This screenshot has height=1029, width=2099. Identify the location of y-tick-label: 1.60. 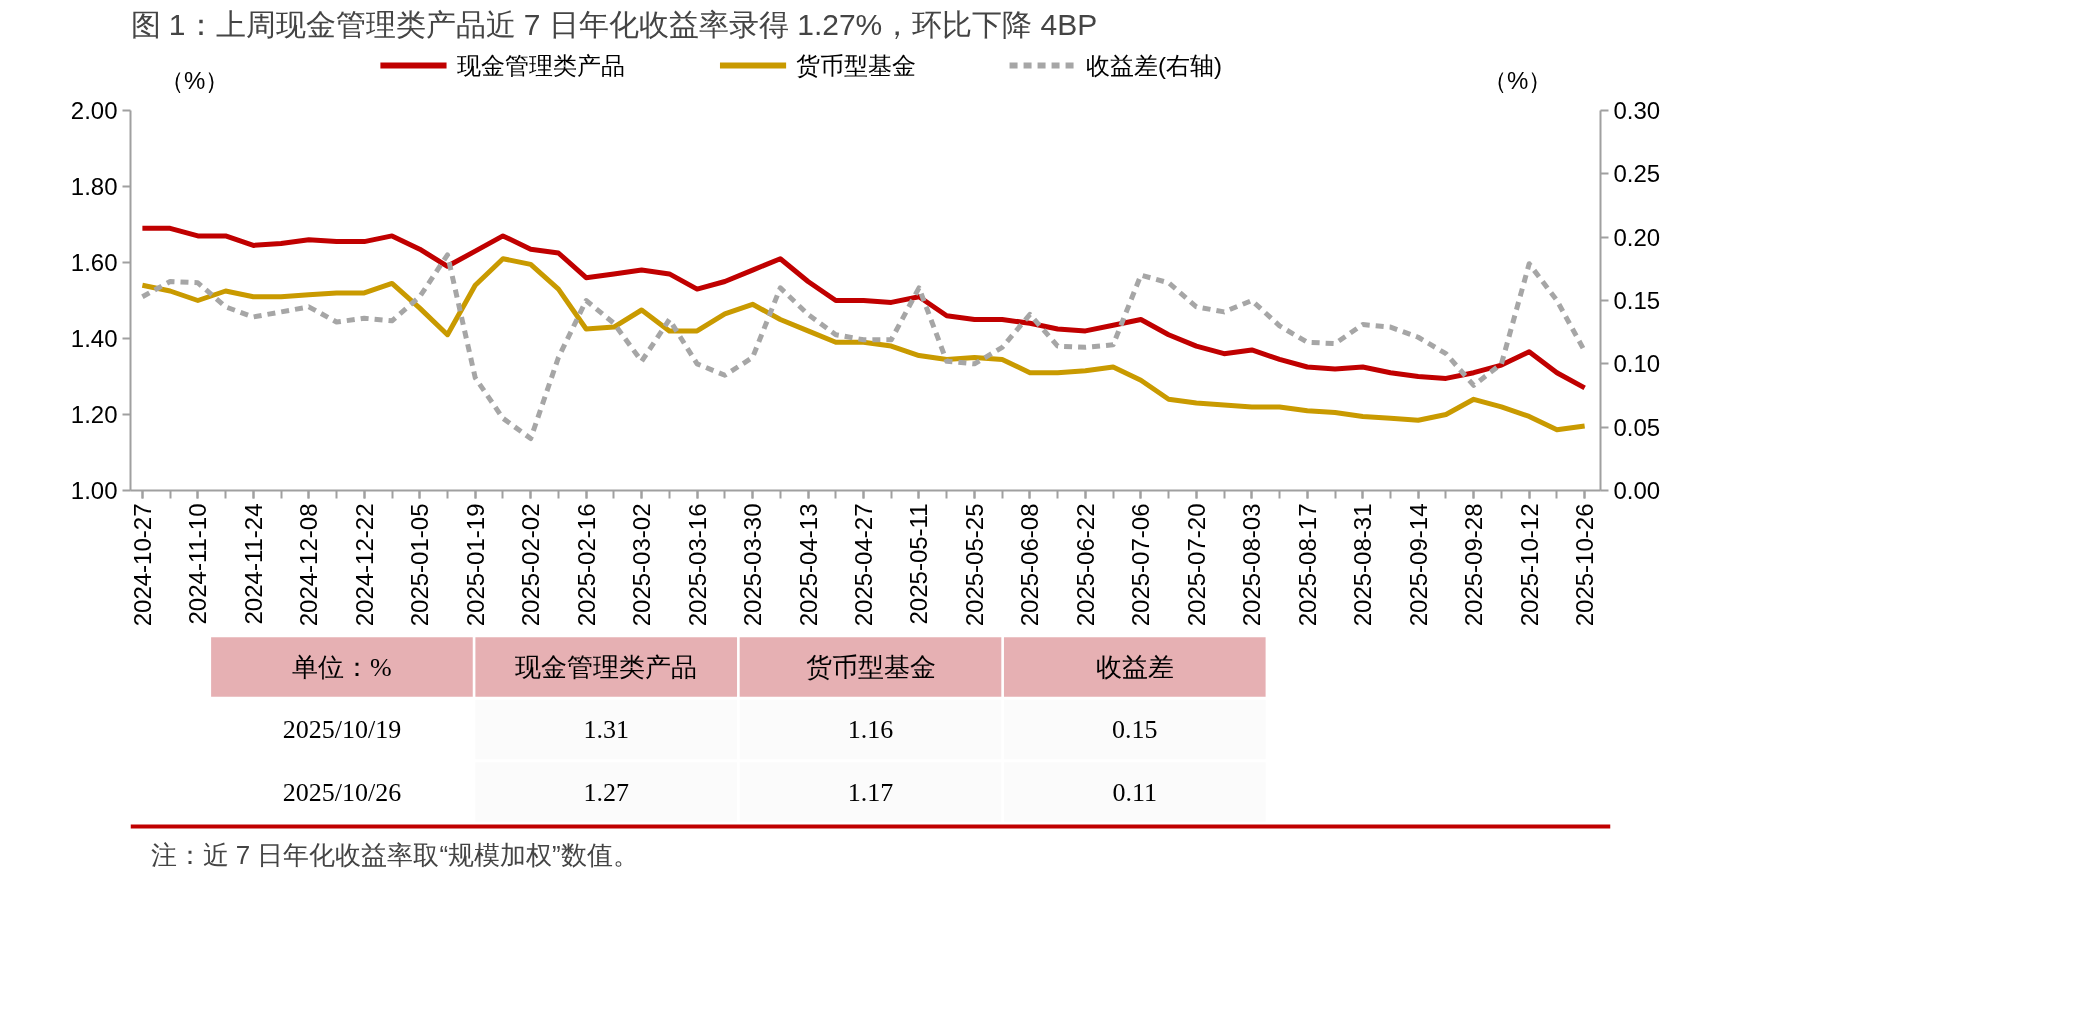
(94, 262).